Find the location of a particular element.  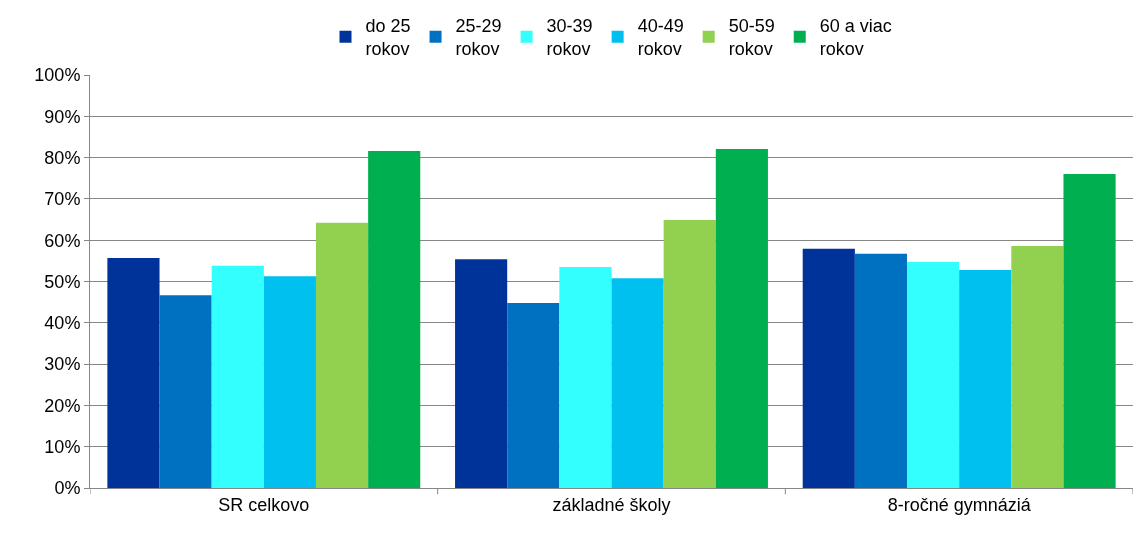

legend-label: do 25 rokov is located at coordinates (388, 37).